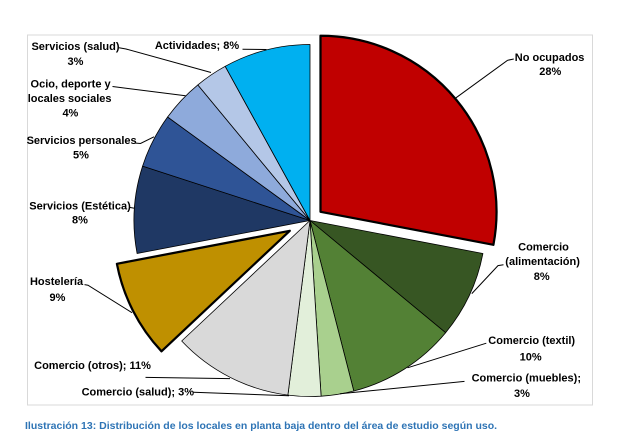  Describe the element at coordinates (57, 282) in the screenshot. I see `svg-text: Hostelería` at that location.